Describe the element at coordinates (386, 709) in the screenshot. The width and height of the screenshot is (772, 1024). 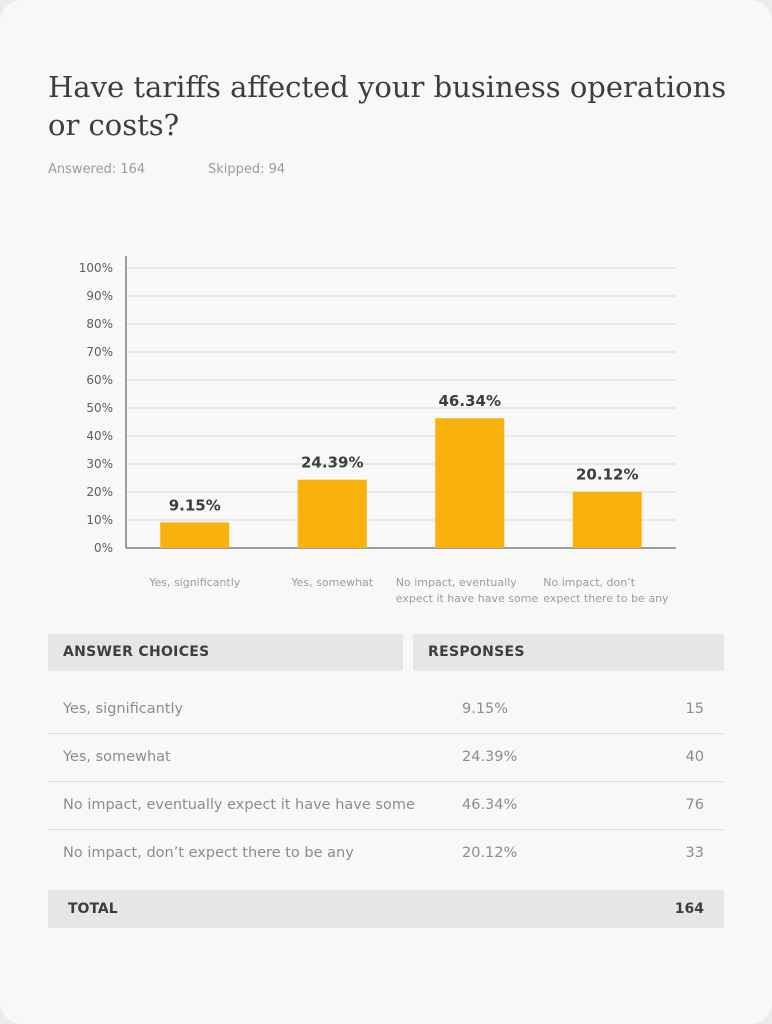
I see `table-row: Yes, significantly 9.15% 15` at that location.